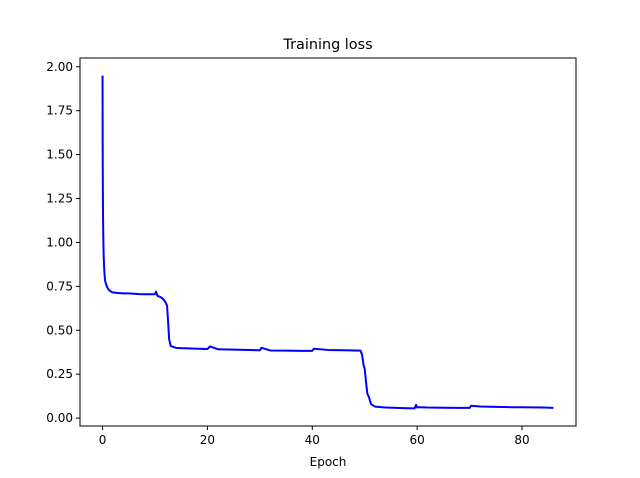  What do you see at coordinates (59, 418) in the screenshot?
I see `y-tick-label: 0.00` at bounding box center [59, 418].